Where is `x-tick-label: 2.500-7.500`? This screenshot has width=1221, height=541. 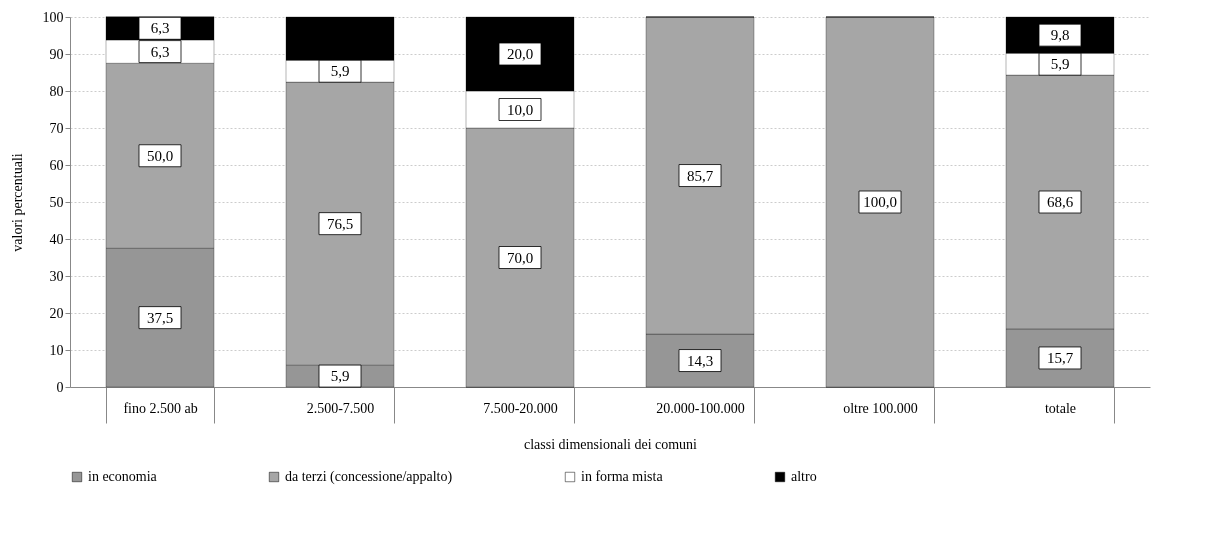
x-tick-label: 2.500-7.500 is located at coordinates (340, 408).